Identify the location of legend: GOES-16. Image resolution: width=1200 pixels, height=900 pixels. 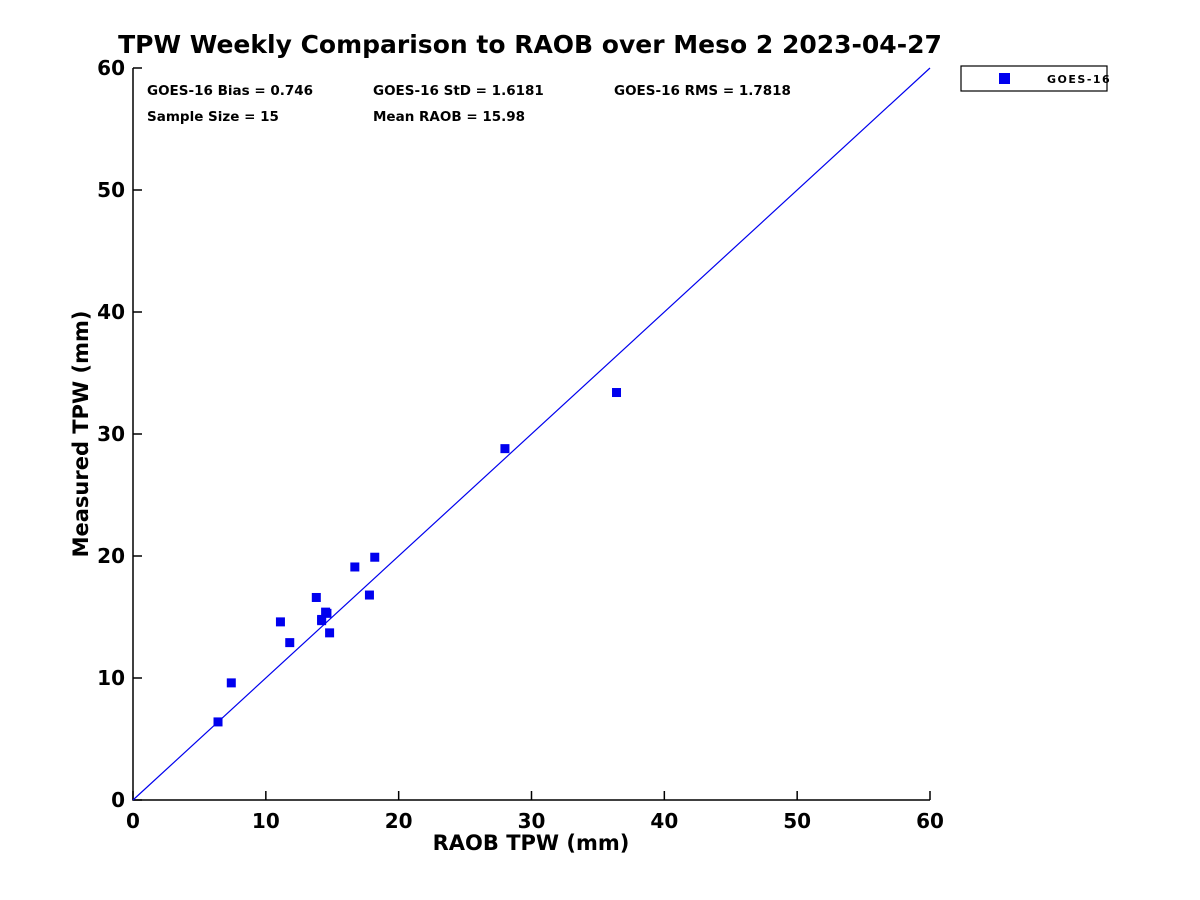
(1035, 78).